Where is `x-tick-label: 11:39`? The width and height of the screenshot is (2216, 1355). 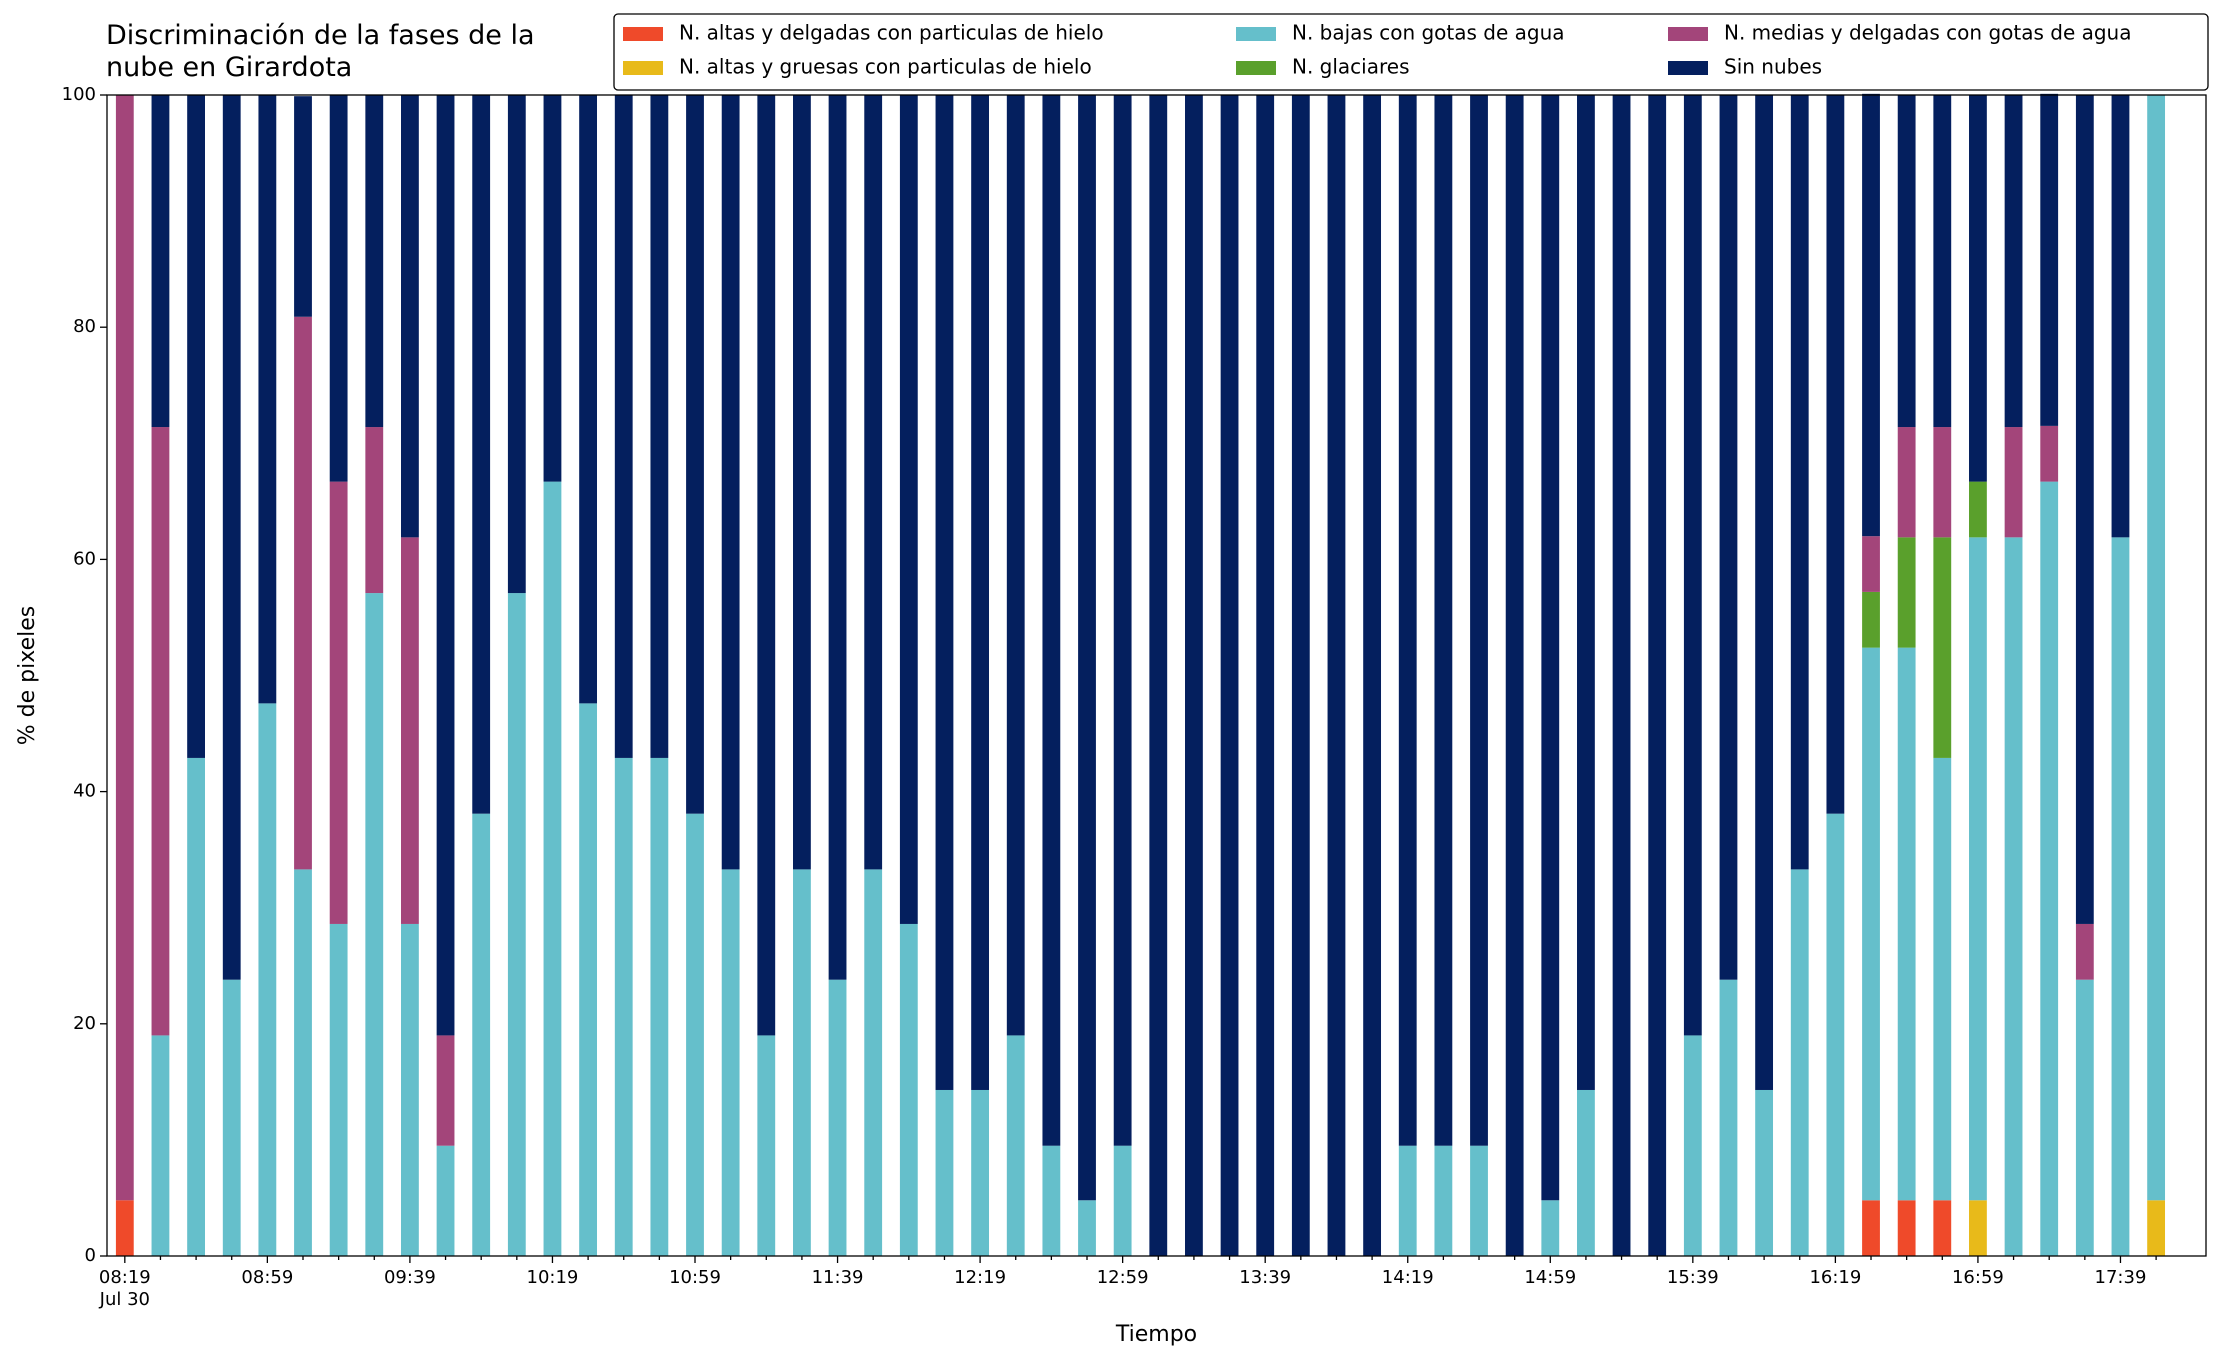
x-tick-label: 11:39 is located at coordinates (838, 1277).